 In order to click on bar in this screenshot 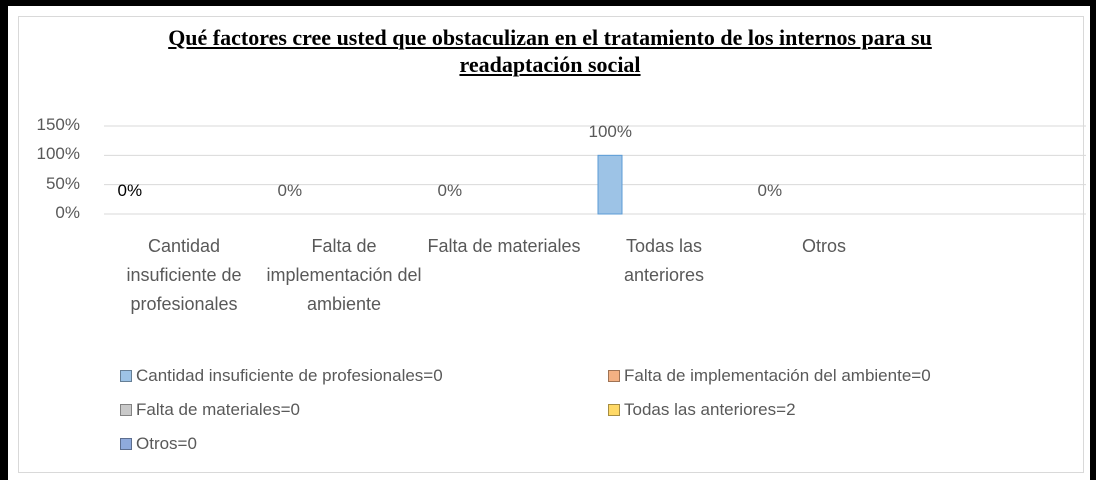, I will do `click(610, 184)`.